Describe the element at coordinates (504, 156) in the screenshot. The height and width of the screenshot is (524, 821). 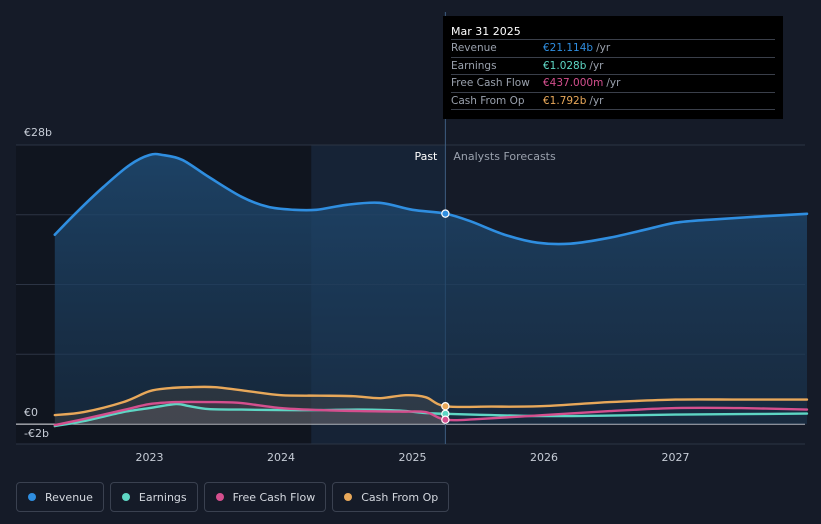
I see `forecast-label: Analysts Forecasts` at that location.